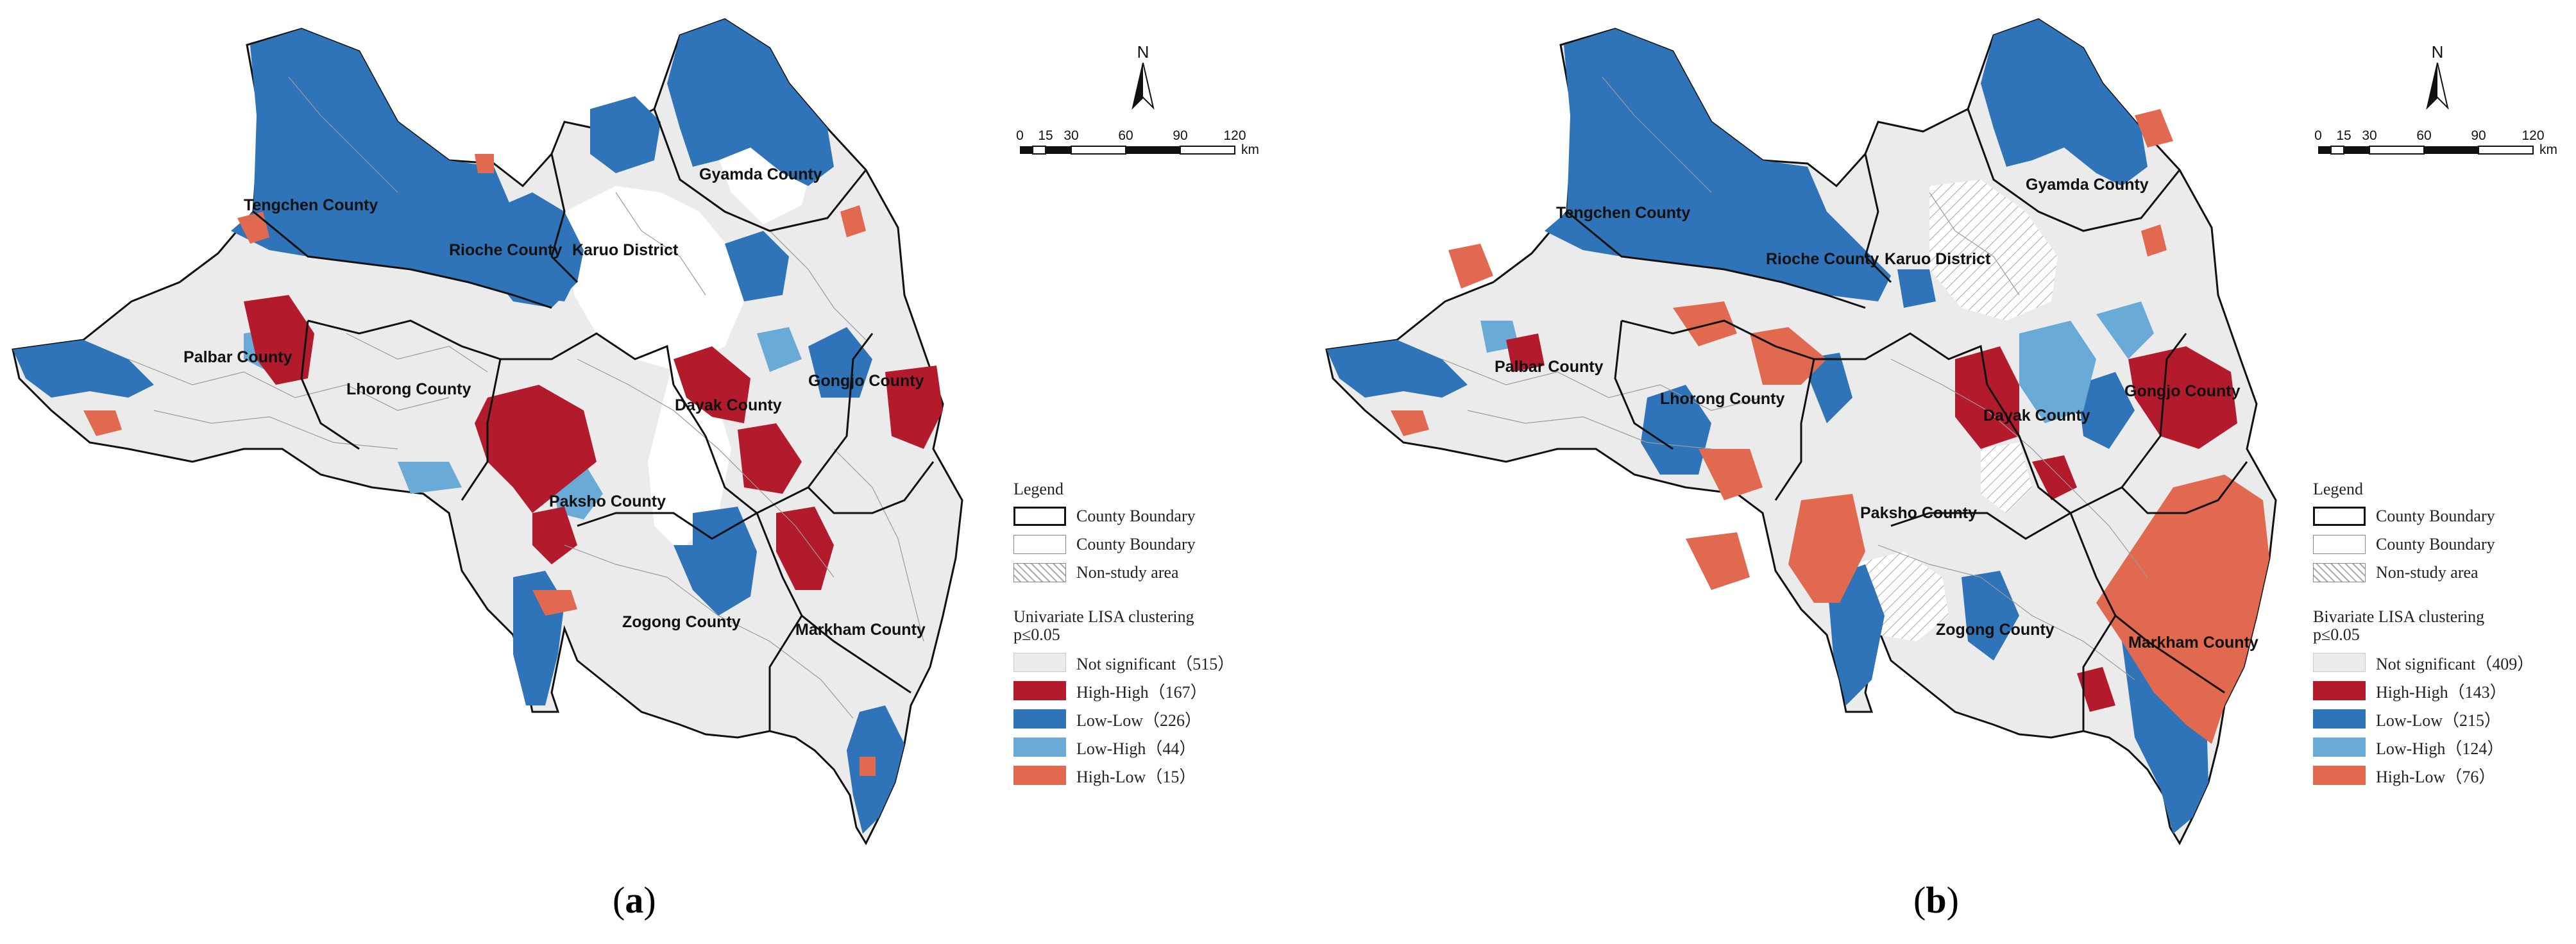  Describe the element at coordinates (1110, 691) in the screenshot. I see `legend-row: High-High（167）` at that location.